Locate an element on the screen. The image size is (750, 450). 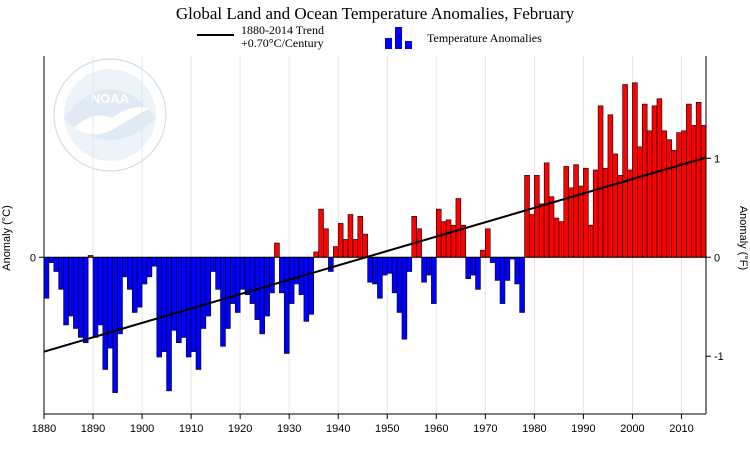
right-tick-label-0: 0 is located at coordinates (717, 258).